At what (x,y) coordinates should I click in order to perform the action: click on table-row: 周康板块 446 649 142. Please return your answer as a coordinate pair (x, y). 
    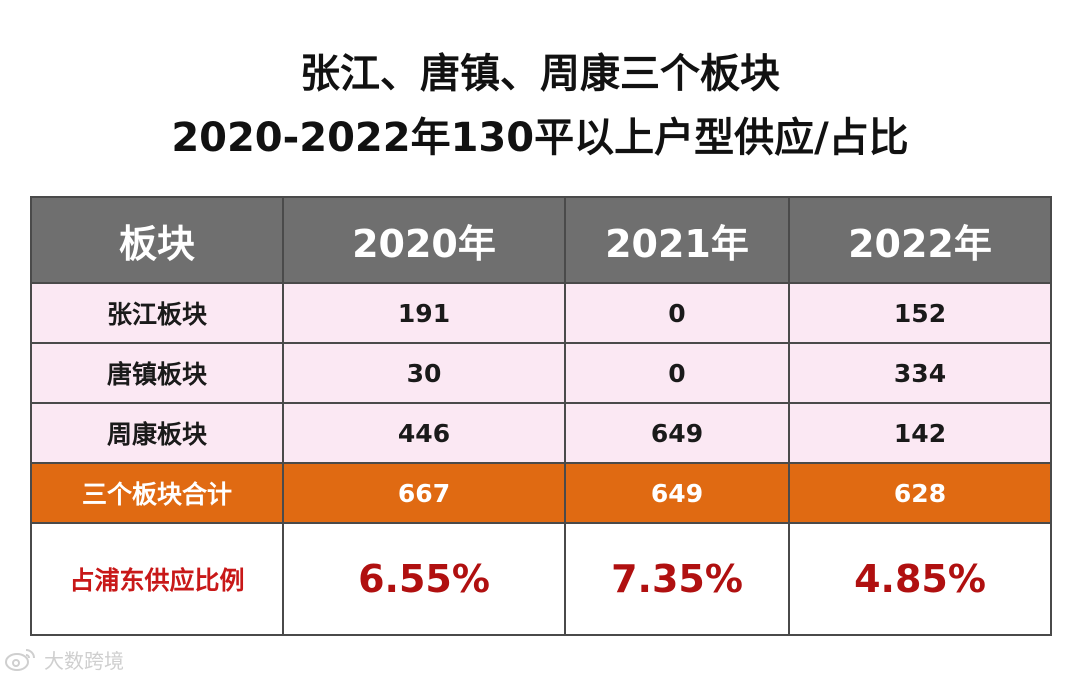
    Looking at the image, I should click on (541, 433).